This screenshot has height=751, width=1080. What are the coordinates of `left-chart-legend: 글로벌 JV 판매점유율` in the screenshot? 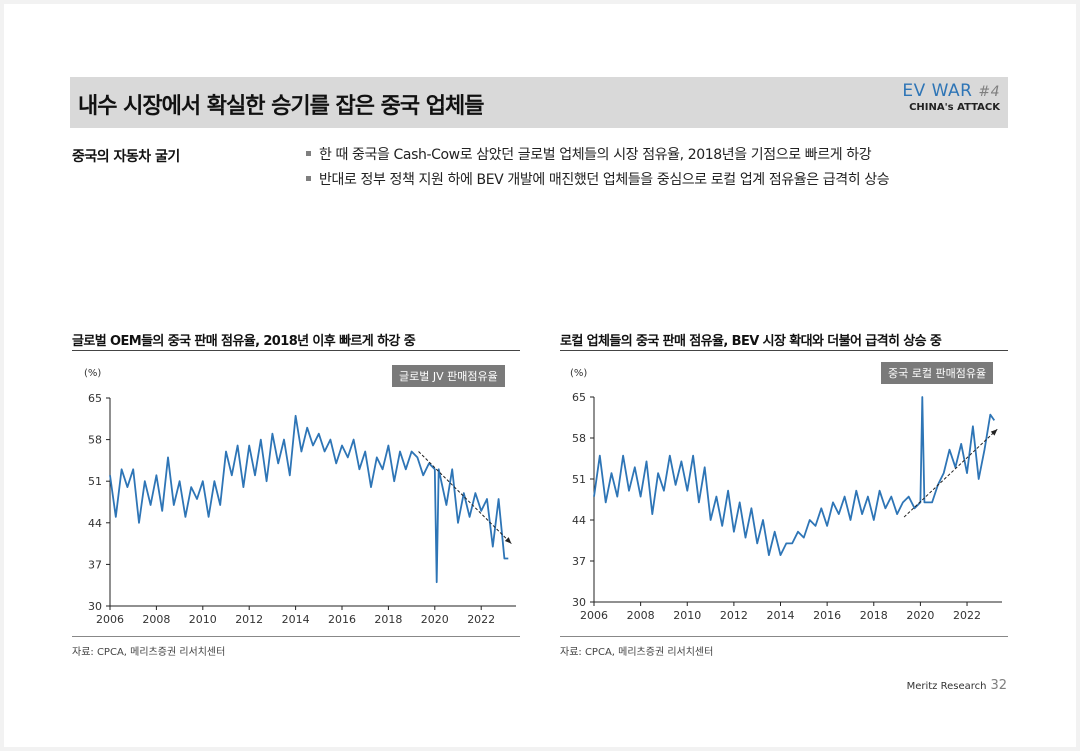 It's located at (448, 376).